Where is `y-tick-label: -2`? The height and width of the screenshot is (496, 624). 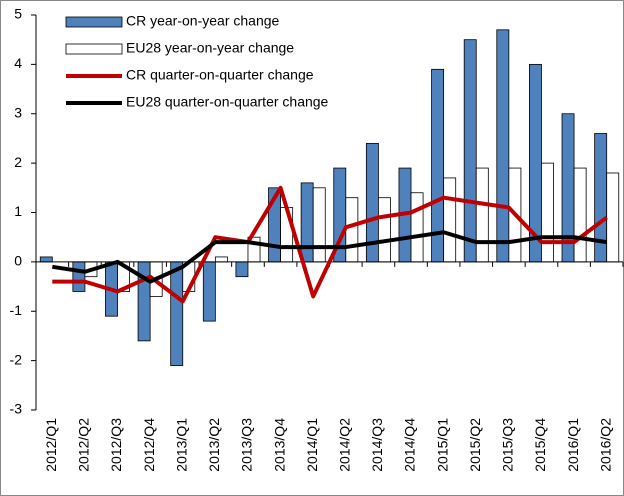
y-tick-label: -2 is located at coordinates (16, 359).